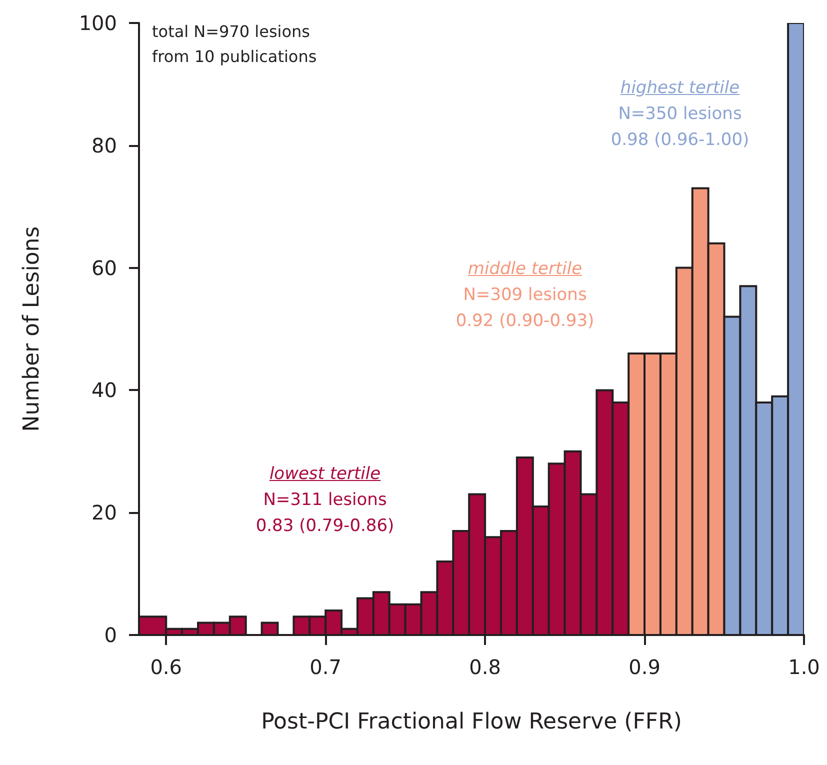 This screenshot has width=827, height=765. What do you see at coordinates (104, 145) in the screenshot?
I see `y-tick-label: 80` at bounding box center [104, 145].